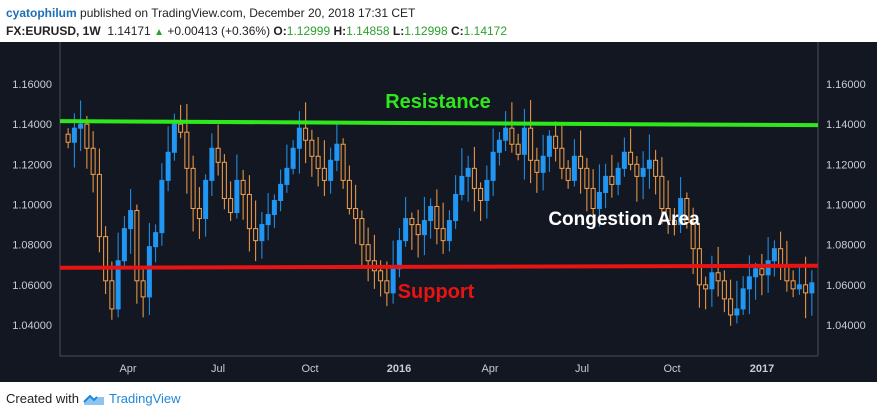 The width and height of the screenshot is (877, 417). What do you see at coordinates (308, 31) in the screenshot?
I see `open-value: 1.12999` at bounding box center [308, 31].